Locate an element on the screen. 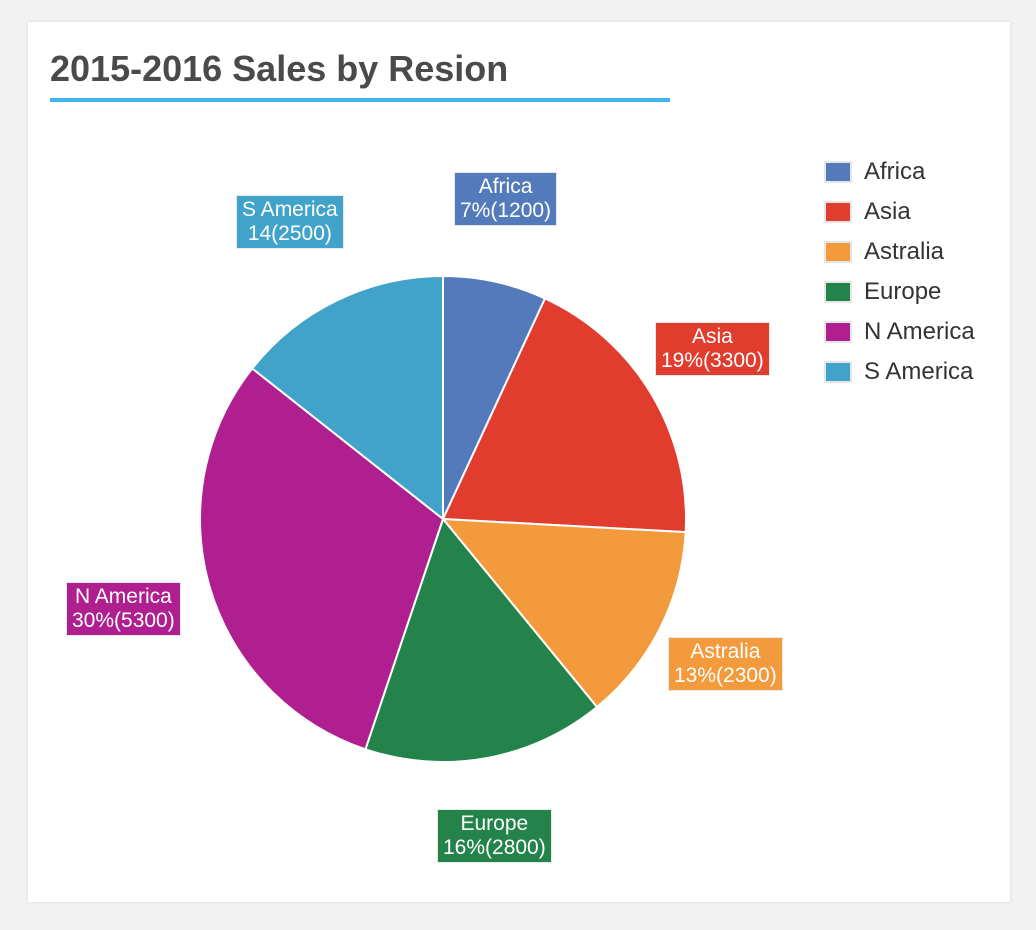  title-underline is located at coordinates (360, 100).